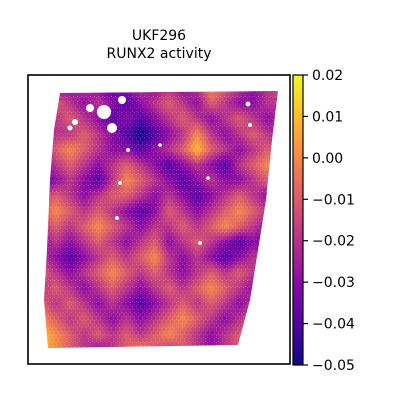  Describe the element at coordinates (333, 200) in the screenshot. I see `colorbar-tick-label: −0.01` at that location.